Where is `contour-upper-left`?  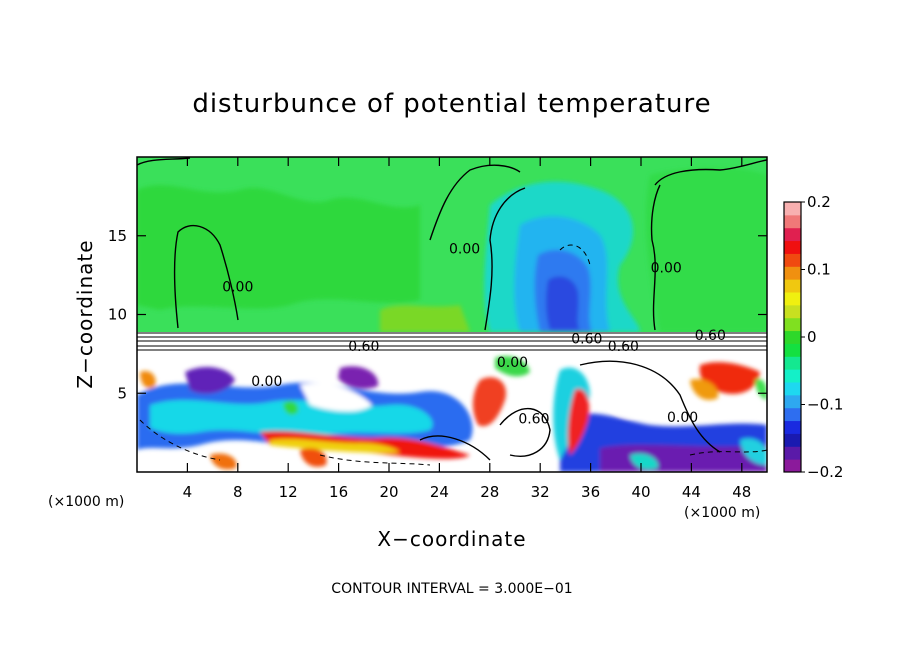
contour-upper-left is located at coordinates (206, 276).